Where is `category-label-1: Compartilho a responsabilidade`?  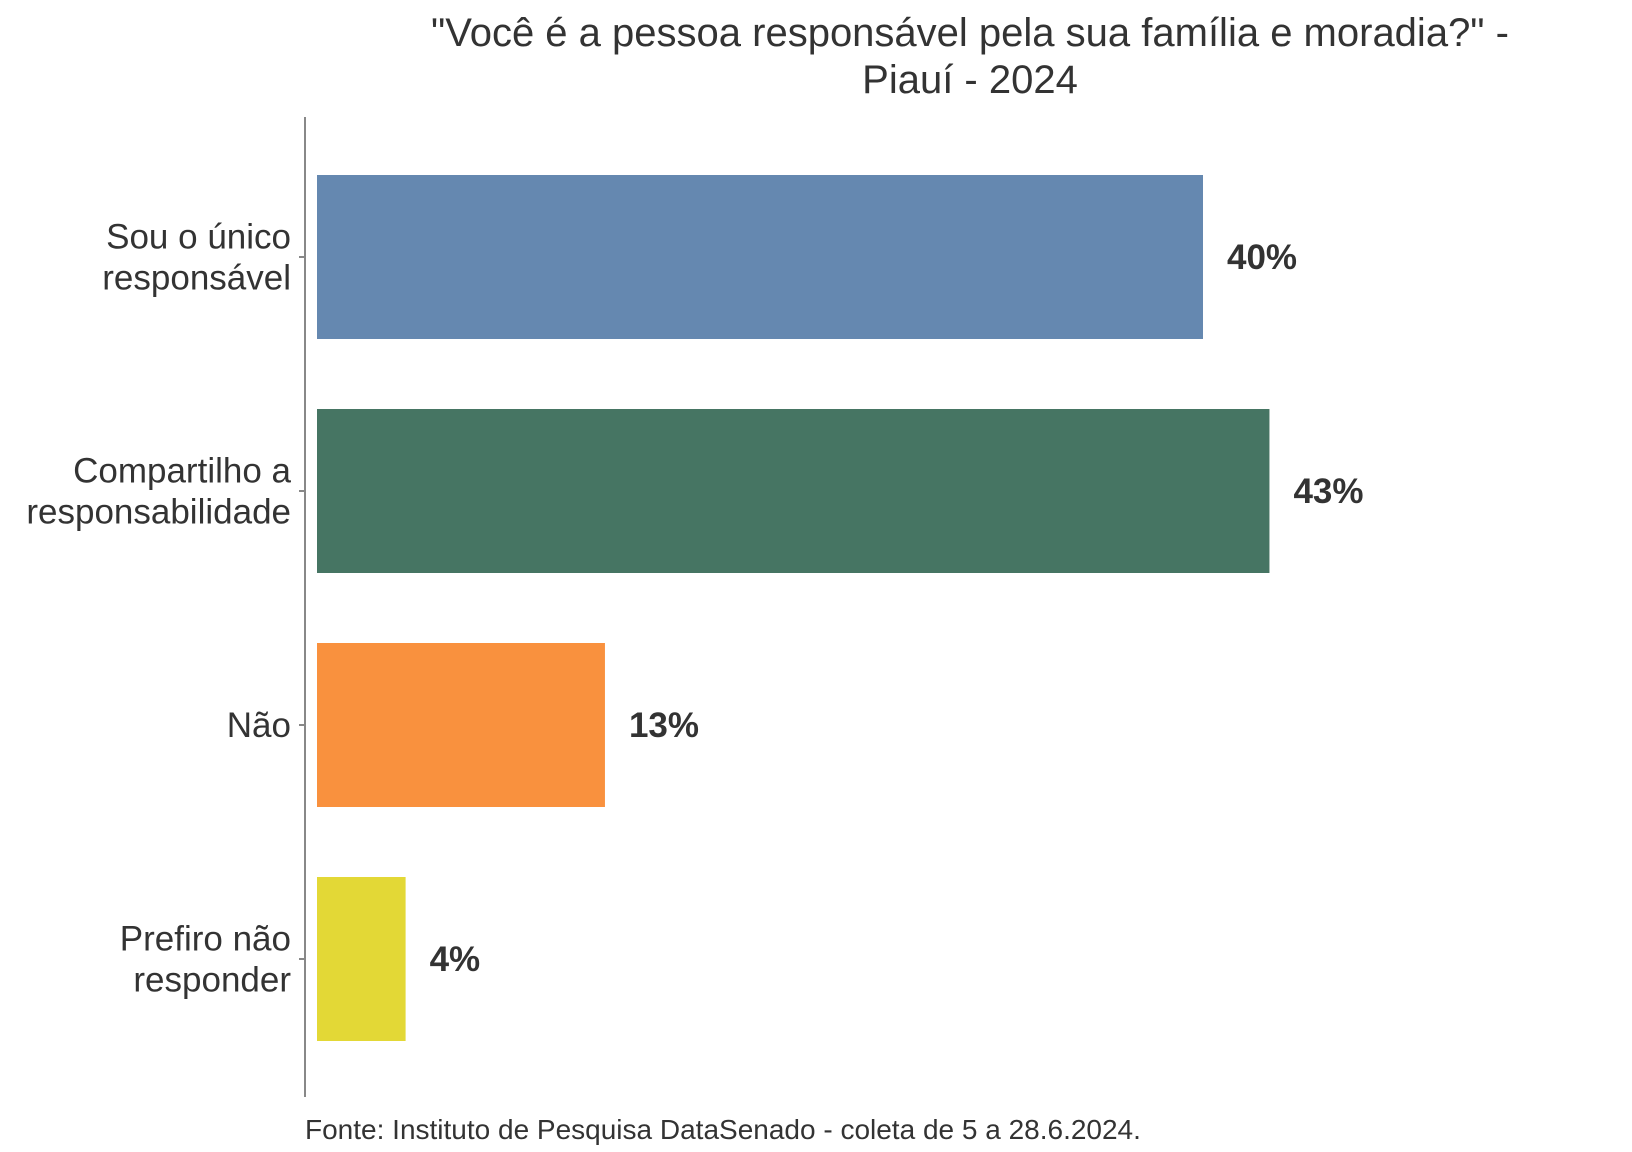 category-label-1: Compartilho a responsabilidade is located at coordinates (158, 492).